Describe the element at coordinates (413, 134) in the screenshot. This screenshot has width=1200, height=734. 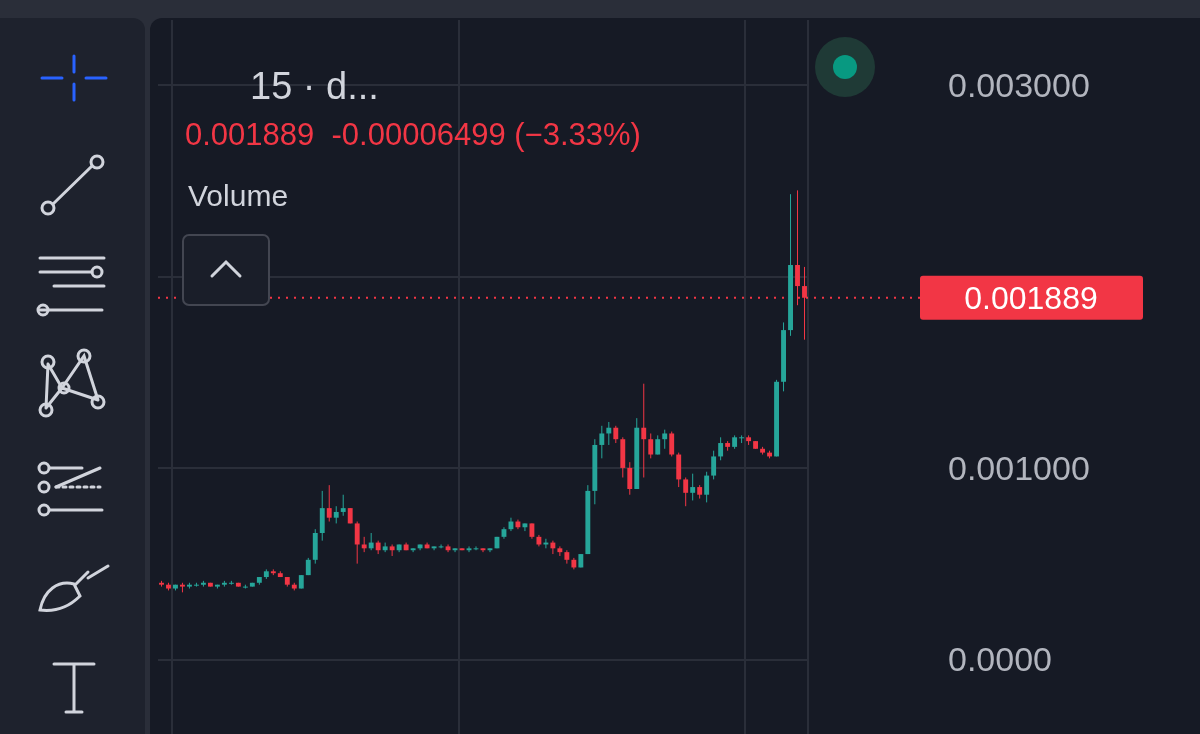
I see `text: 0.001889 -0.00006499 (−3.33%)` at that location.